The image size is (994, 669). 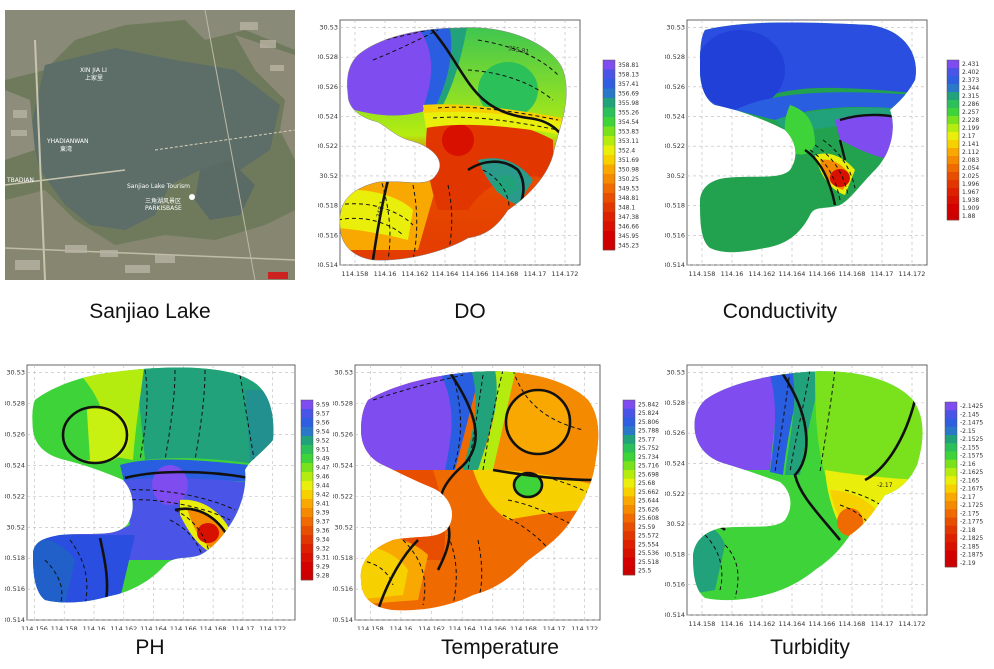 I want to click on colorbar-label: 25.752, so click(x=648, y=448).